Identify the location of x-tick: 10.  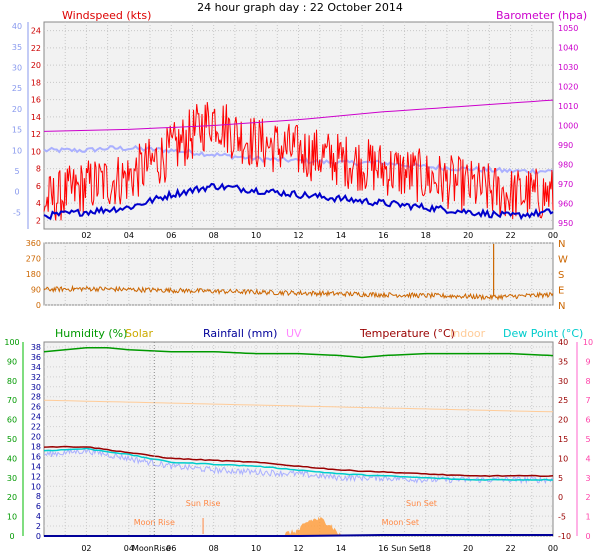
(256, 548).